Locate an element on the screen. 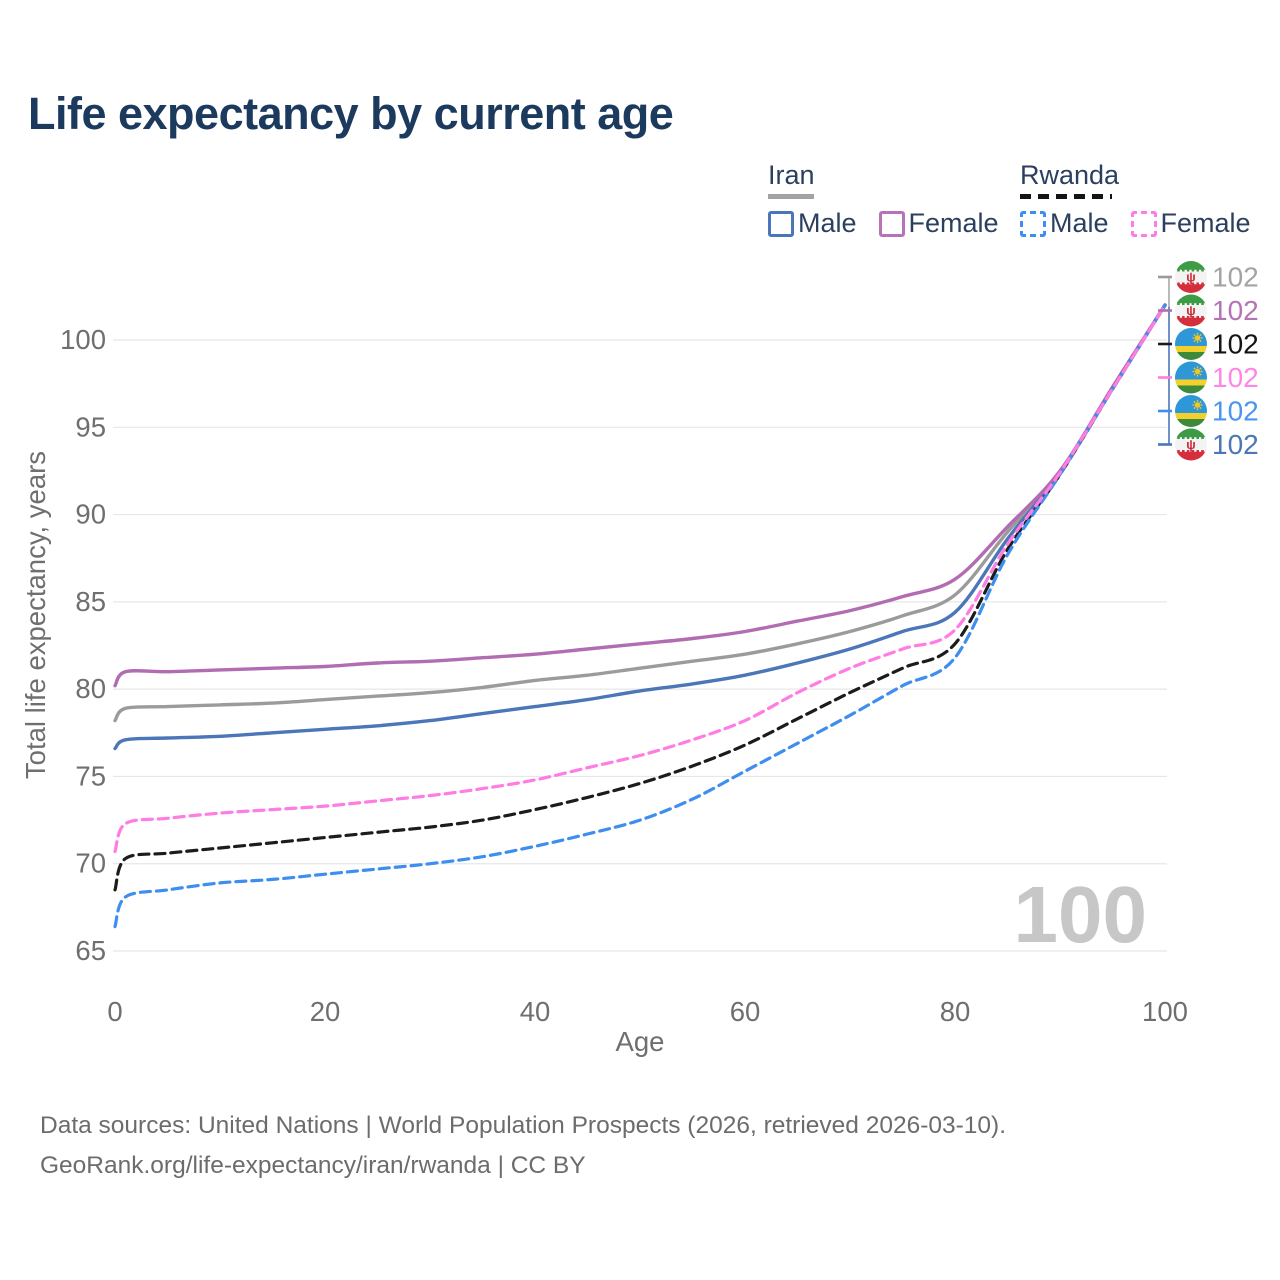  legend-label-rwanda-female: Female is located at coordinates (1205, 223).